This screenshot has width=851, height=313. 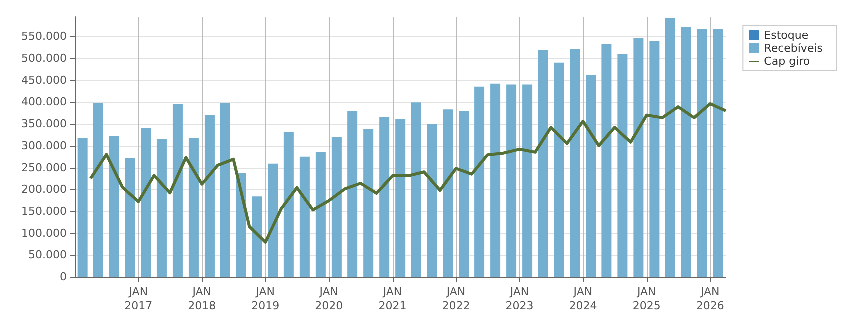 What do you see at coordinates (44, 124) in the screenshot?
I see `y-tick-label: 350.000` at bounding box center [44, 124].